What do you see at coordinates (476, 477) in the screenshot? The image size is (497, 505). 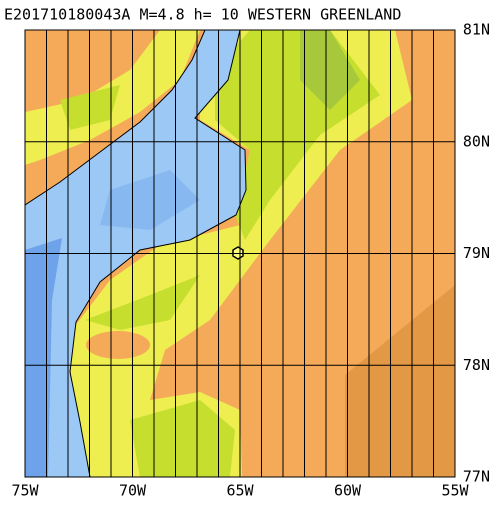 I see `lat-label: 77N` at bounding box center [476, 477].